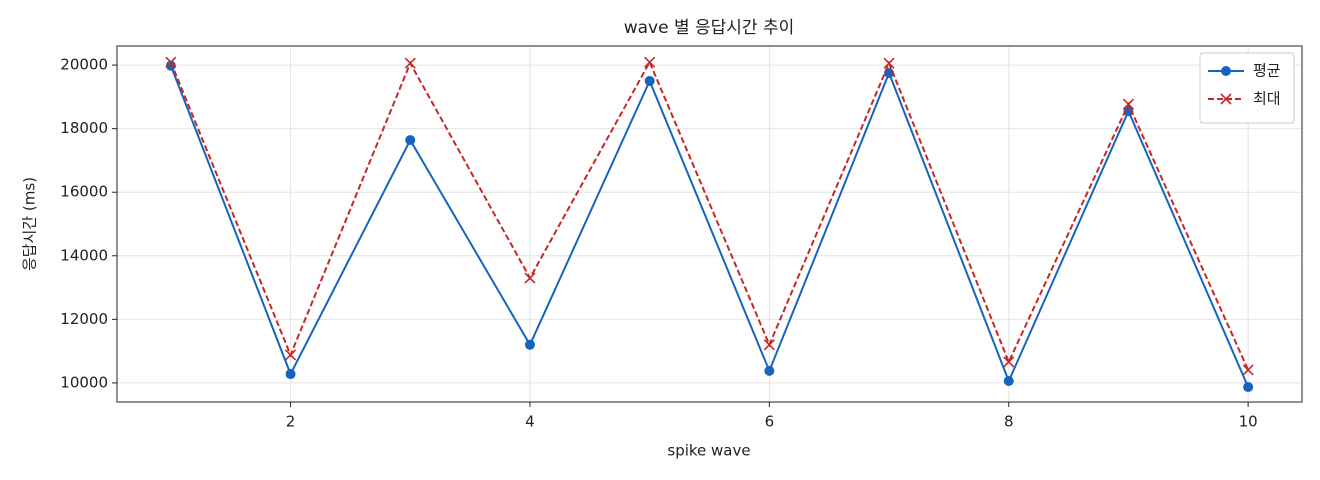 The width and height of the screenshot is (1320, 480). I want to click on y-tick-label: 12000, so click(84, 319).